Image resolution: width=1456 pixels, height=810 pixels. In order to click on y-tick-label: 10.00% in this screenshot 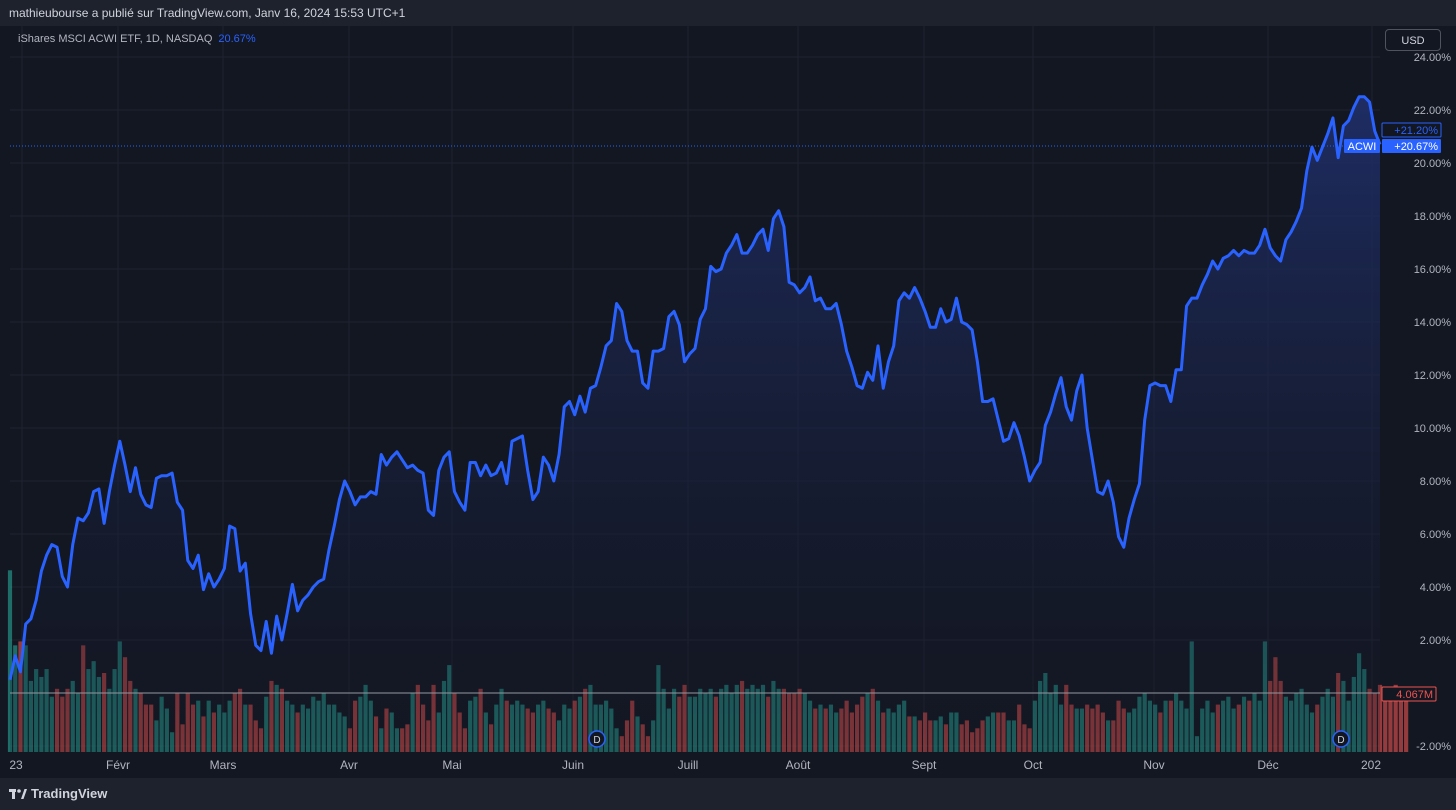, I will do `click(1433, 429)`.